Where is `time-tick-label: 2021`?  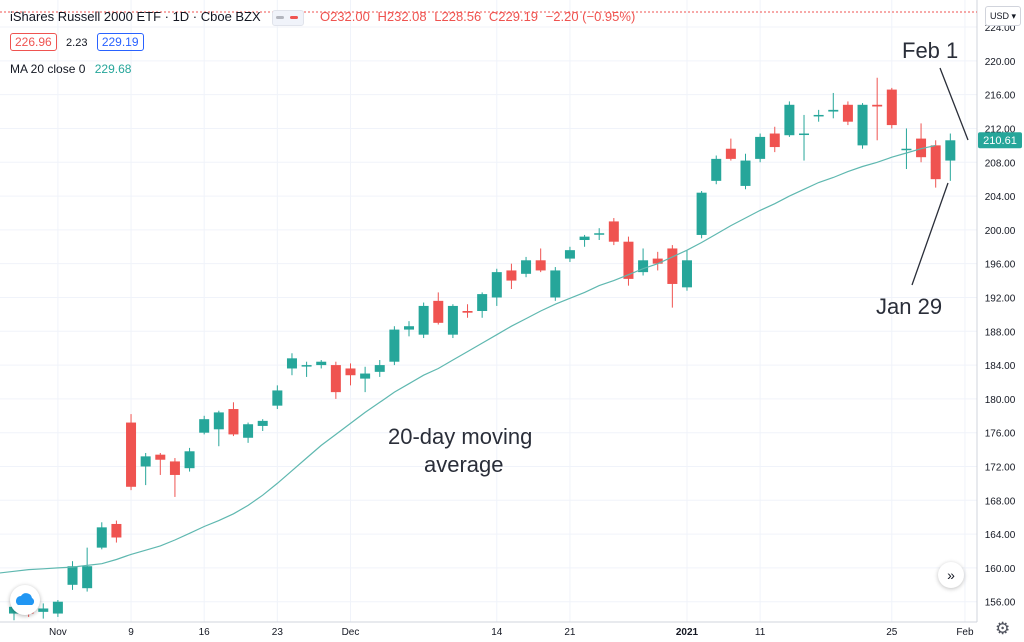
time-tick-label: 2021 is located at coordinates (687, 632).